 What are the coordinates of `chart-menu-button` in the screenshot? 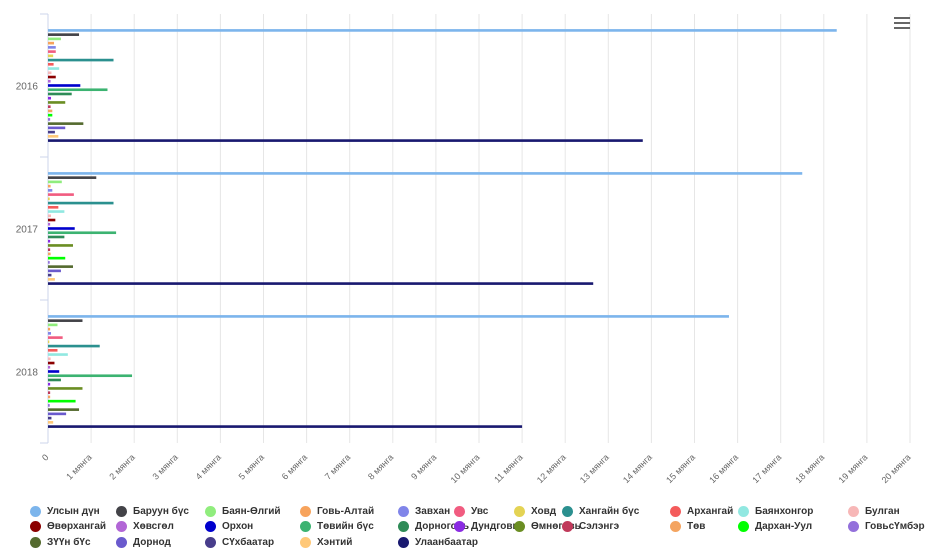 It's located at (902, 24).